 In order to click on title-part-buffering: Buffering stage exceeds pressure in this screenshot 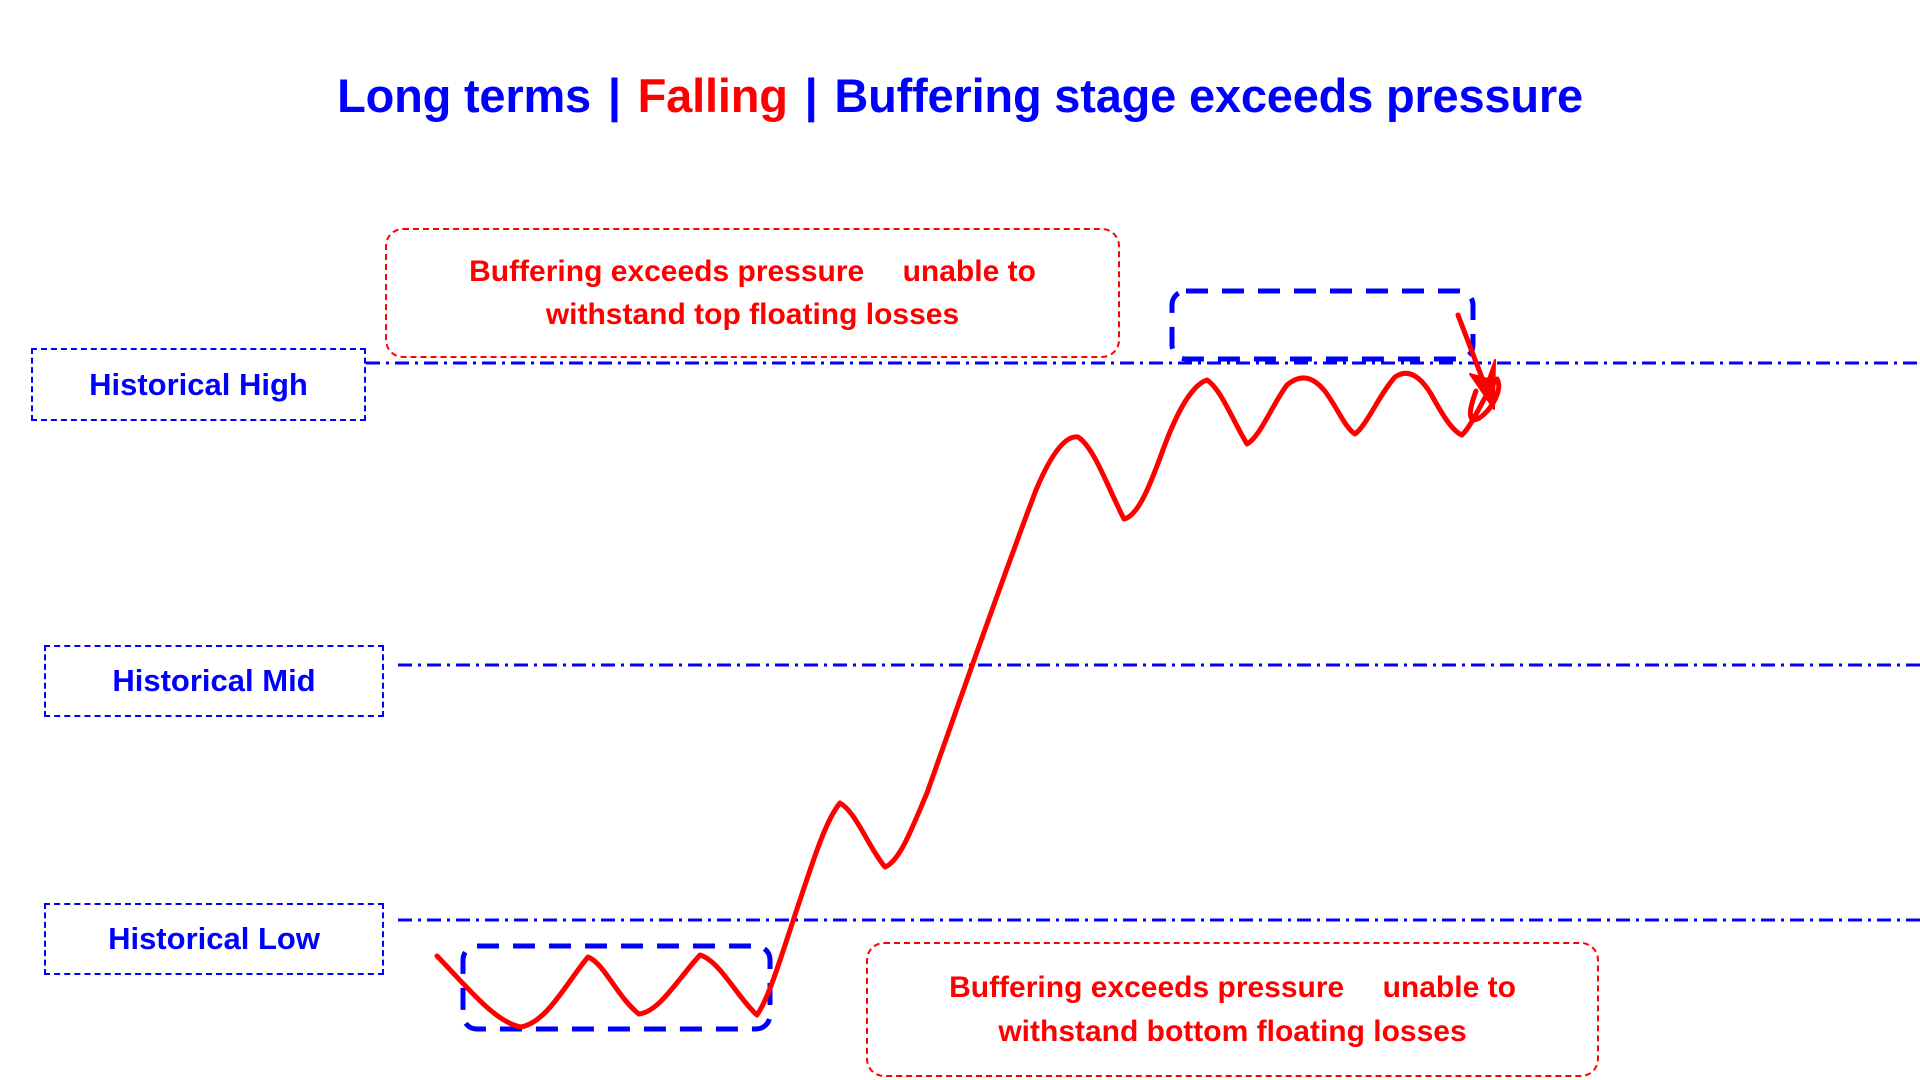, I will do `click(1208, 95)`.